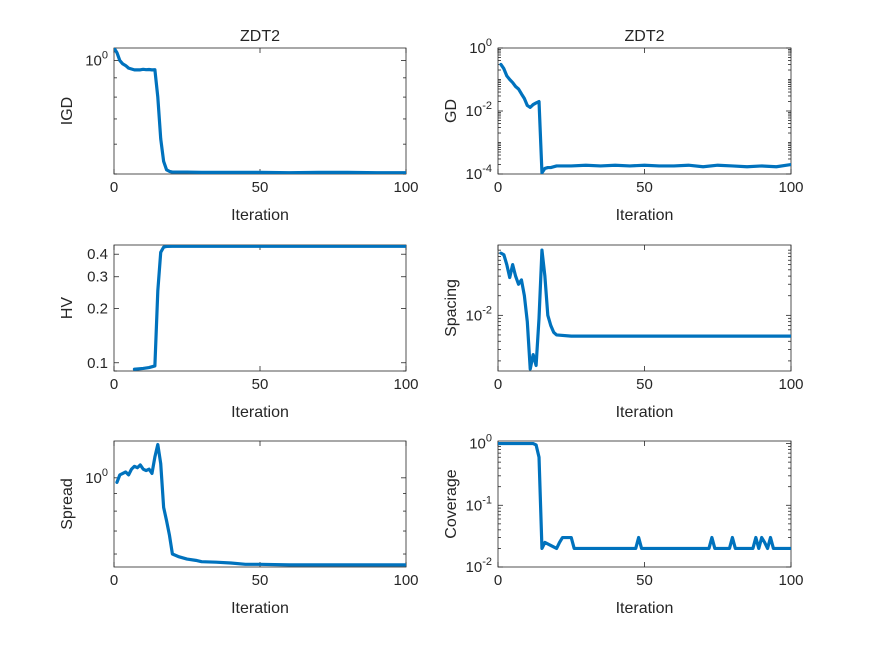  I want to click on y-axis-label: Spread, so click(67, 504).